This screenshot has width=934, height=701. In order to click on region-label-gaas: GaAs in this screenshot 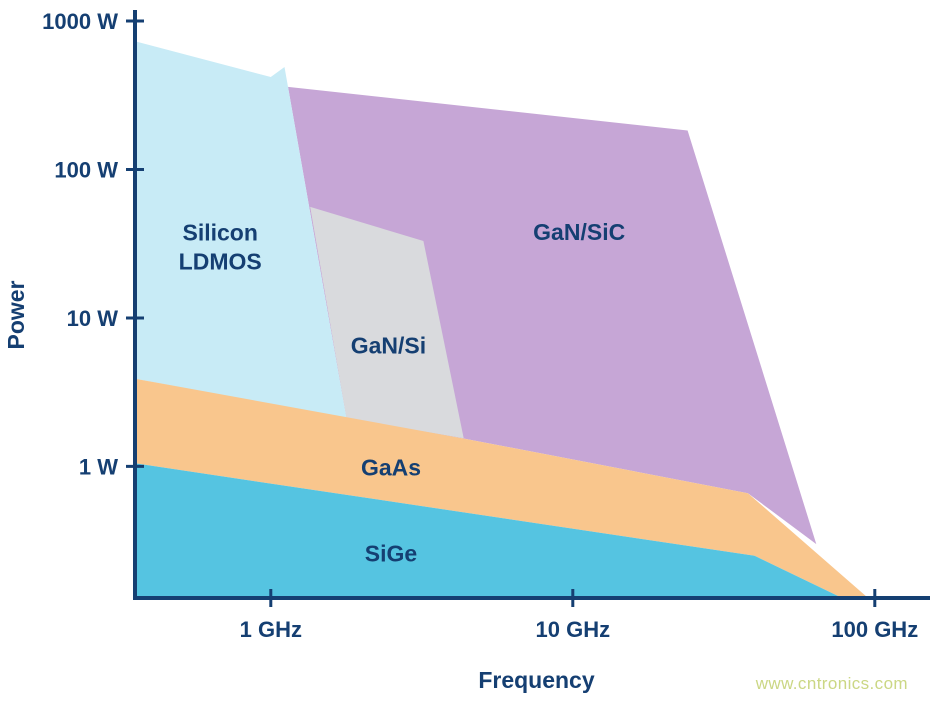, I will do `click(391, 468)`.